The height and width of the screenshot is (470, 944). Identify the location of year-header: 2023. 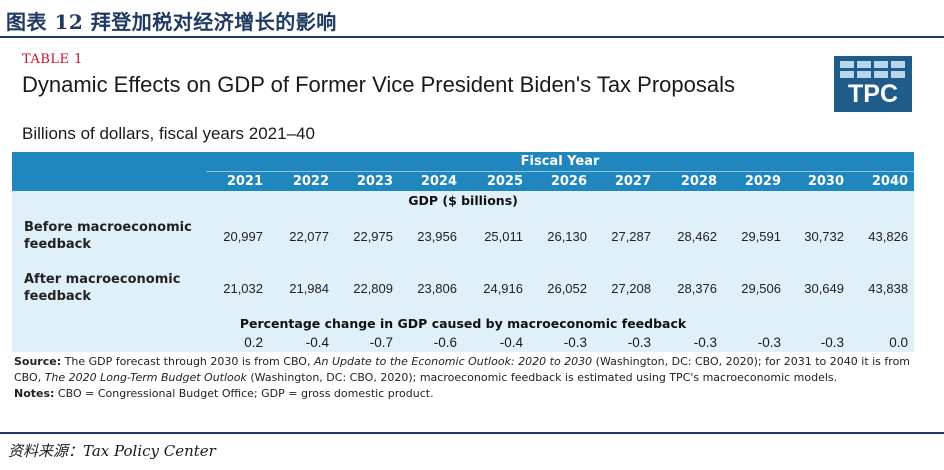
(367, 181).